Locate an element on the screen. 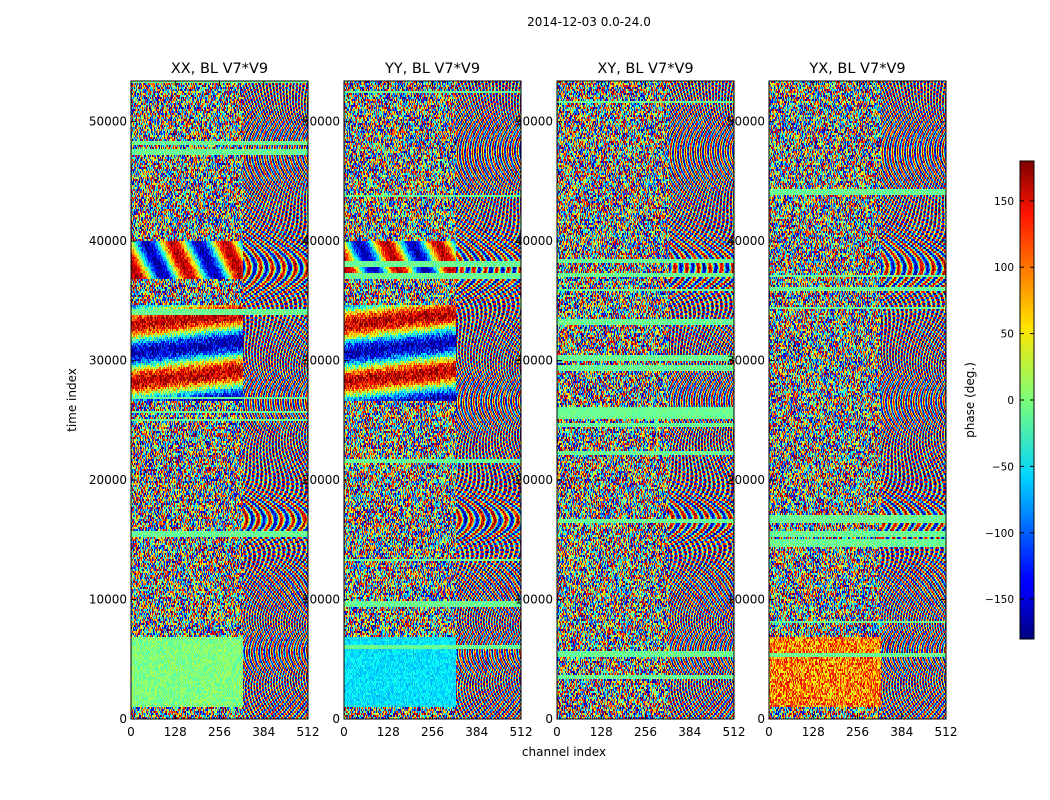 This screenshot has width=1050, height=800. colorbar-label: phase (deg.) is located at coordinates (970, 400).